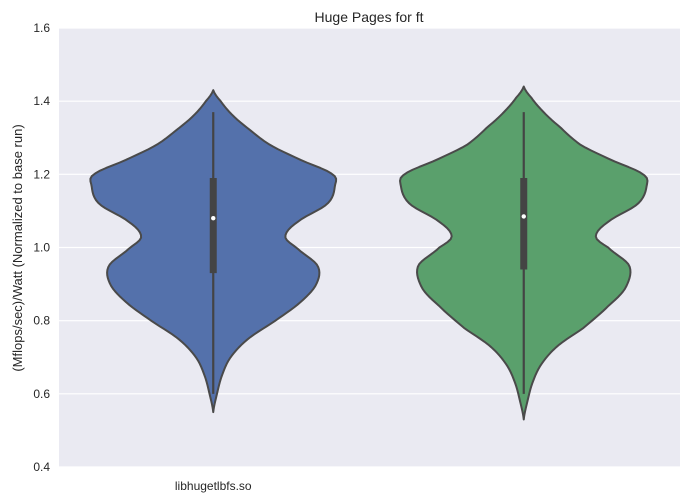  I want to click on y-tick-label: 0.6, so click(41, 394).